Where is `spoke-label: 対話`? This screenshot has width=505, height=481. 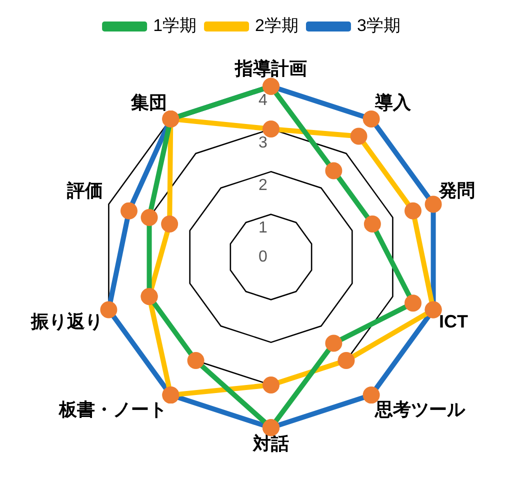 spoke-label: 対話 is located at coordinates (270, 443).